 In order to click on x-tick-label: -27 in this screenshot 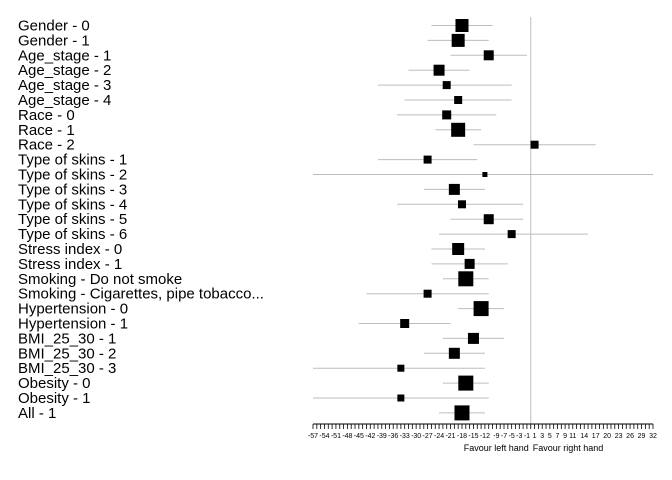, I will do `click(428, 436)`.